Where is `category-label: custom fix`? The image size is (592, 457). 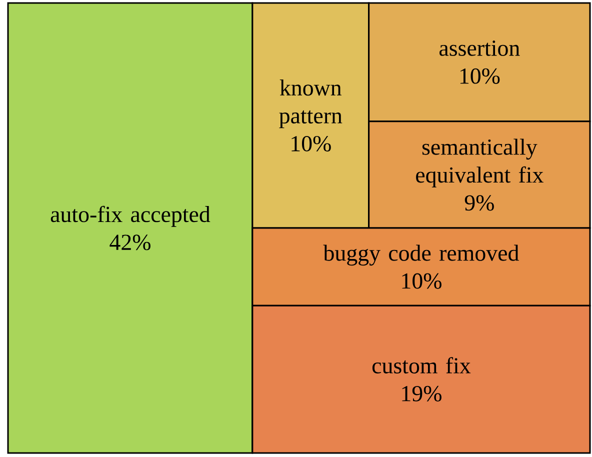 category-label: custom fix is located at coordinates (421, 365).